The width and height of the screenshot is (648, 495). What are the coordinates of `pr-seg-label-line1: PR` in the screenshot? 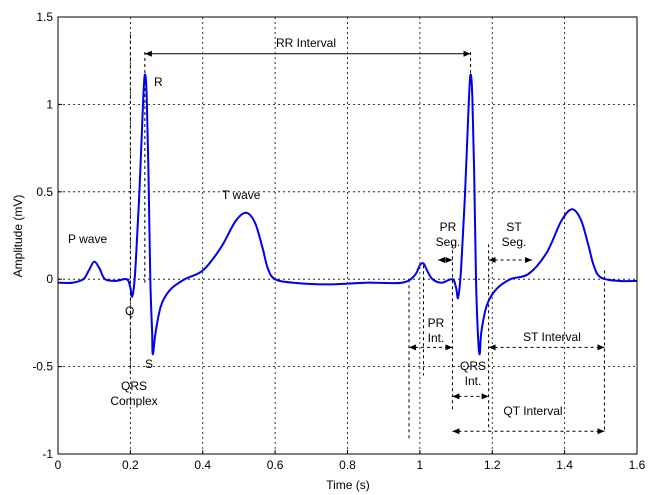 It's located at (448, 227).